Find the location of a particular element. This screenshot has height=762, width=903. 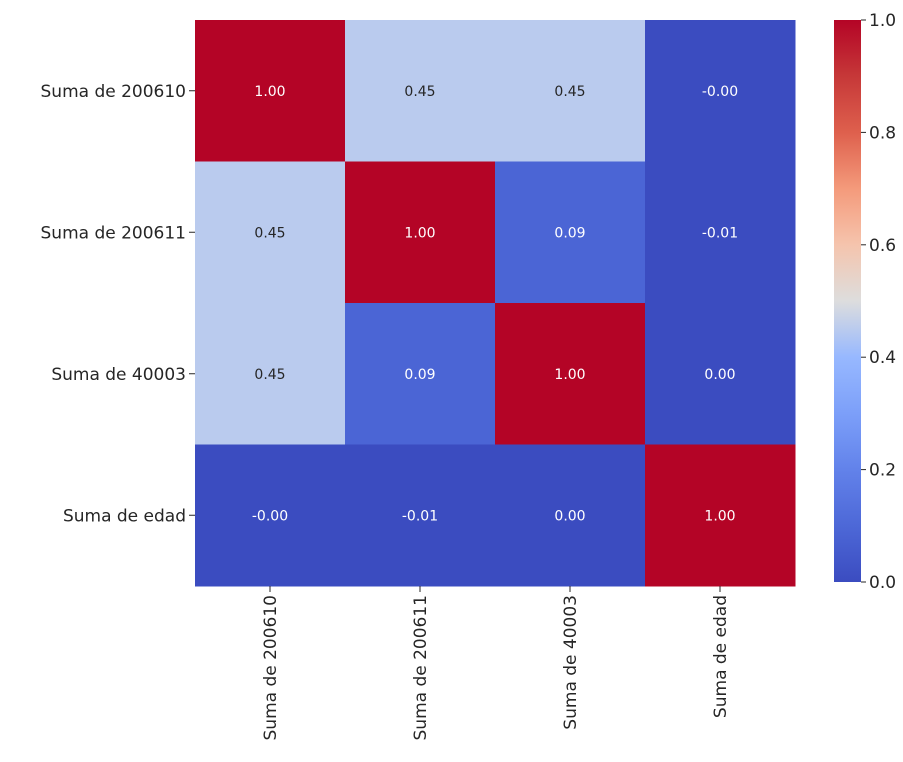

cell-value-r3-c1: -0.01 is located at coordinates (420, 516).